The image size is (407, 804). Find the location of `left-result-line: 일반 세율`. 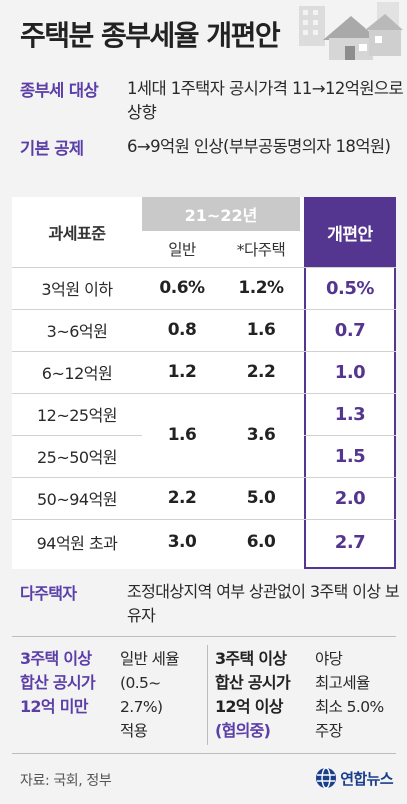

left-result-line: 일반 세율 is located at coordinates (150, 659).